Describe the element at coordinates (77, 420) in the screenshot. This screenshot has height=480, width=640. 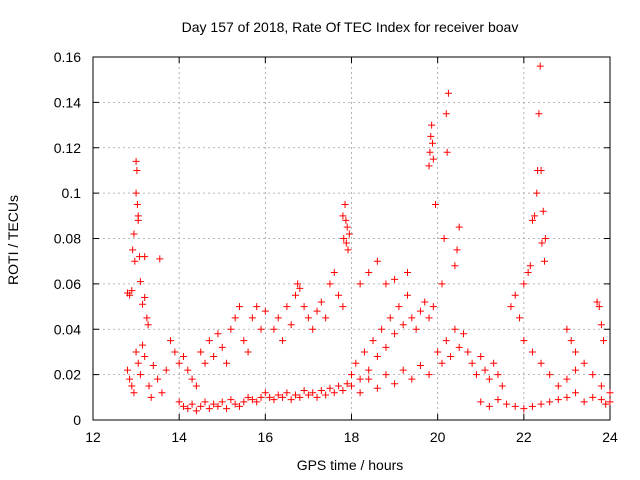
I see `y-tick-label: 0` at that location.